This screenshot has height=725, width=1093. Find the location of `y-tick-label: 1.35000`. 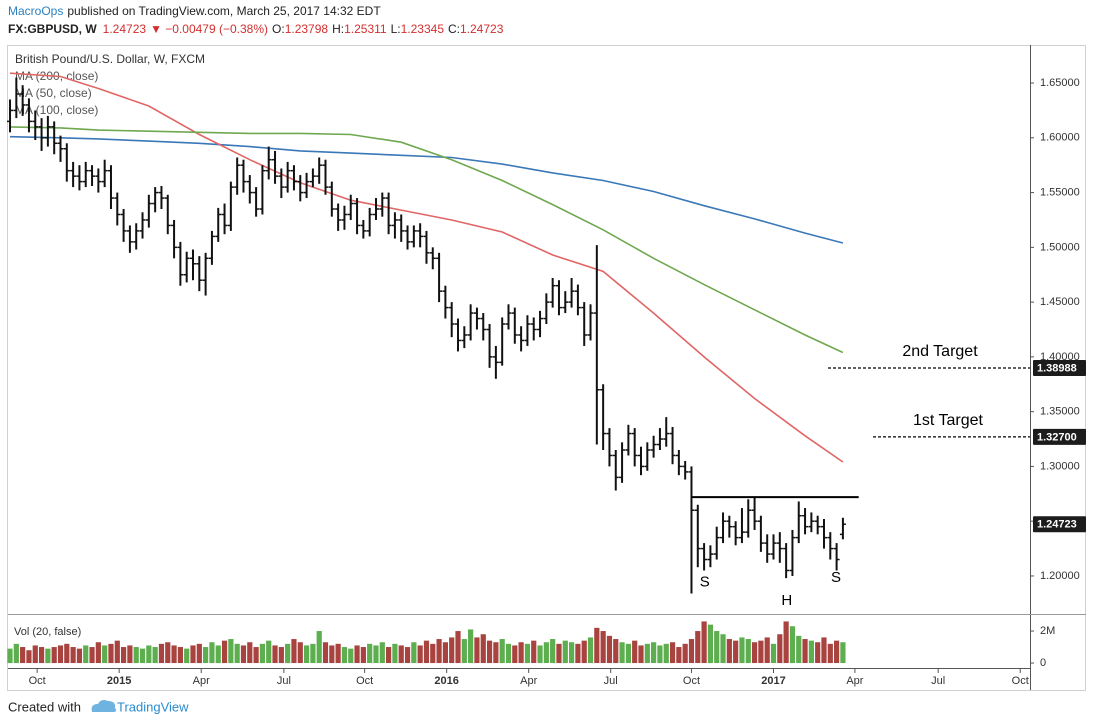

y-tick-label: 1.35000 is located at coordinates (1060, 412).